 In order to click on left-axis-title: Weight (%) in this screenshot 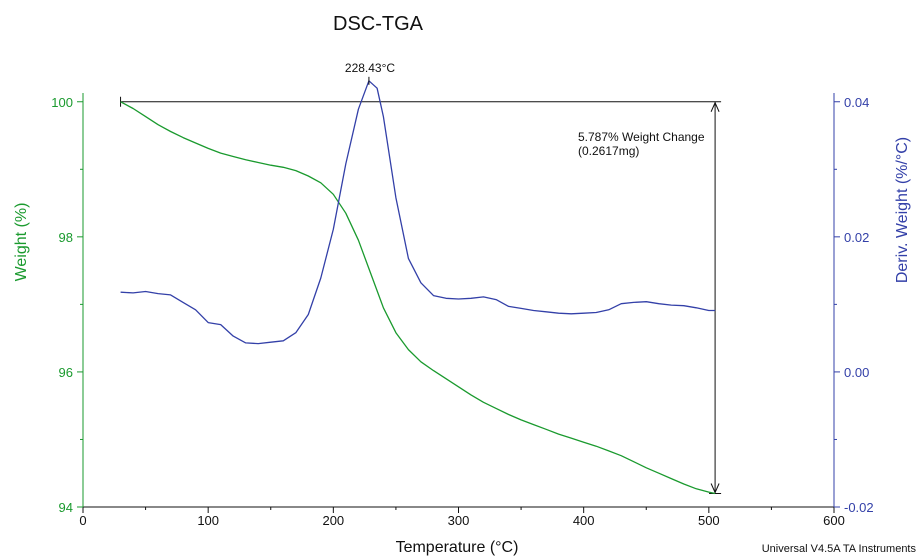, I will do `click(21, 242)`.